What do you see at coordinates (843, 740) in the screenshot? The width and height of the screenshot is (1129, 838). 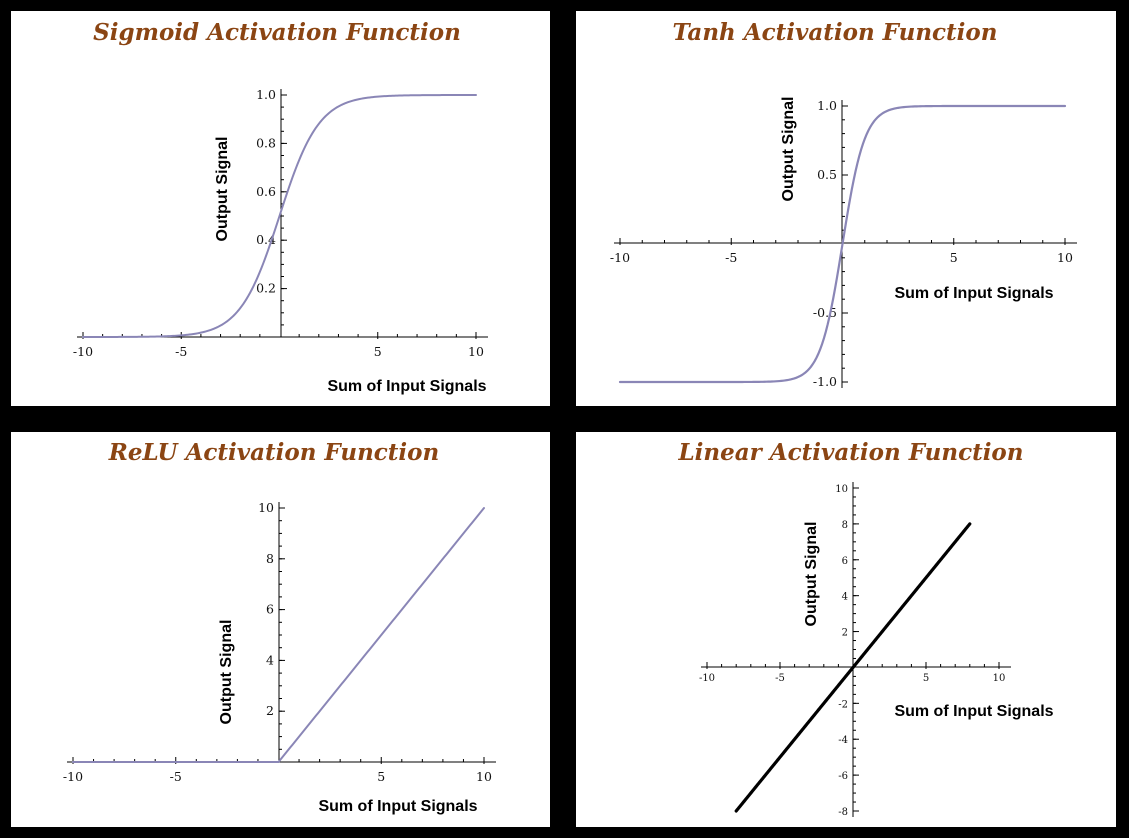 I see `y-tick-label: -4` at bounding box center [843, 740].